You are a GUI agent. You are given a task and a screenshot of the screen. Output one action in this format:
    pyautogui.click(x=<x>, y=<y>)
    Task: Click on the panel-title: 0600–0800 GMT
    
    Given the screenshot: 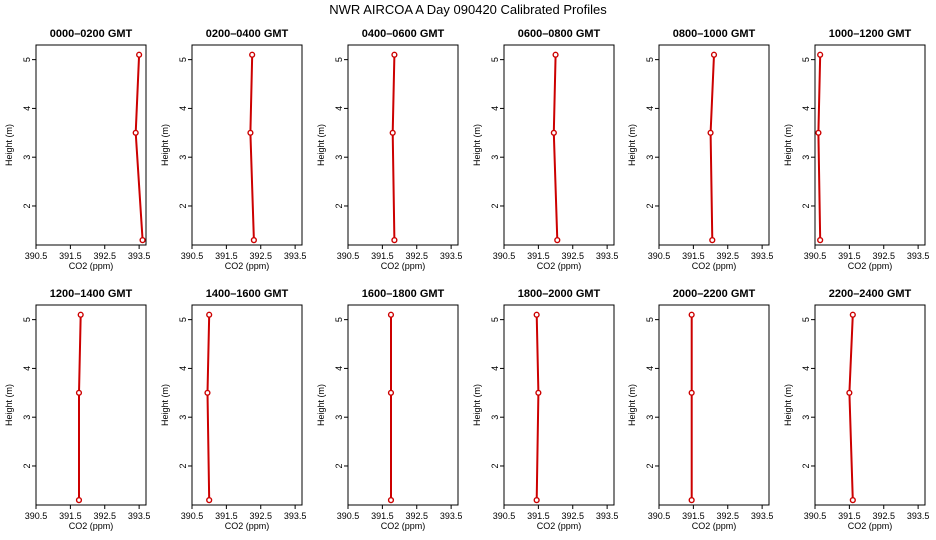 What is the action you would take?
    pyautogui.click(x=559, y=34)
    